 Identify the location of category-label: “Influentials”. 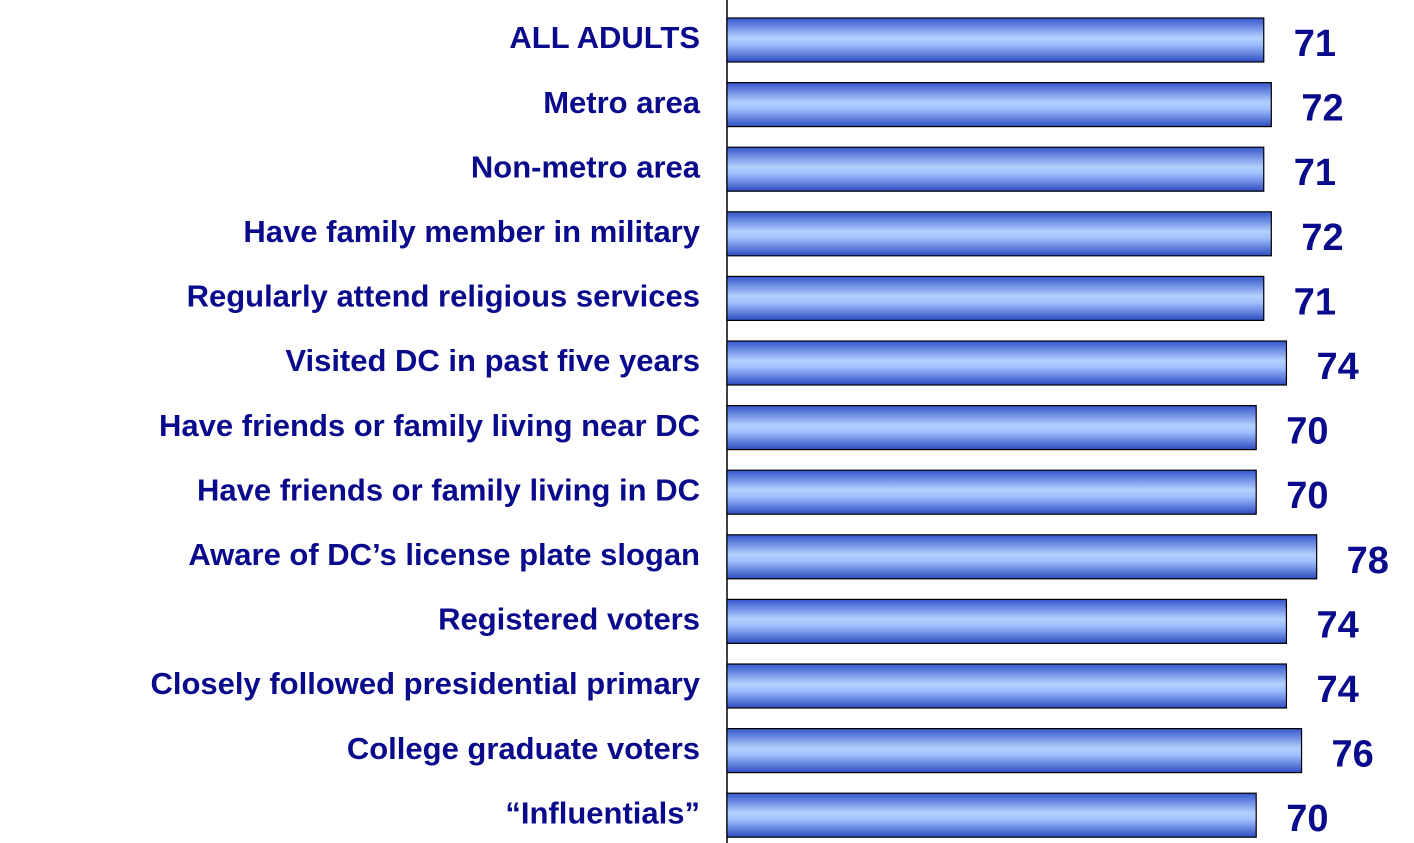
(602, 812).